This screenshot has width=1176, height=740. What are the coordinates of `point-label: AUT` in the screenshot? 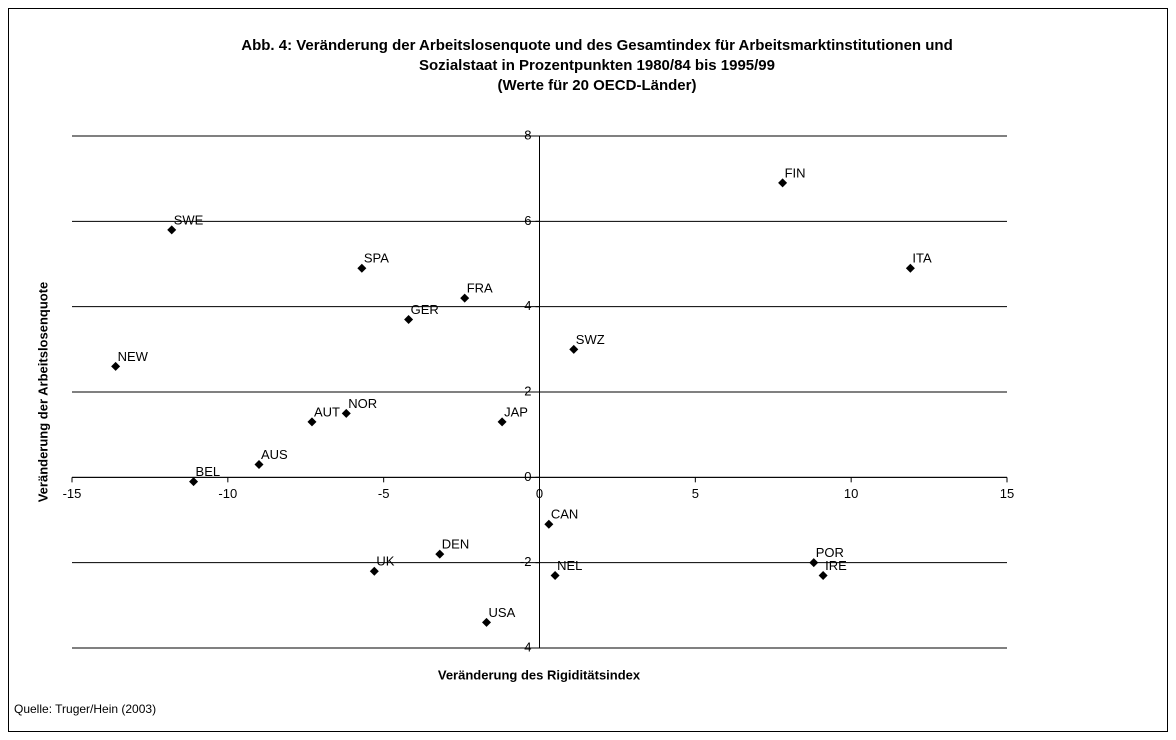 It's located at (327, 411).